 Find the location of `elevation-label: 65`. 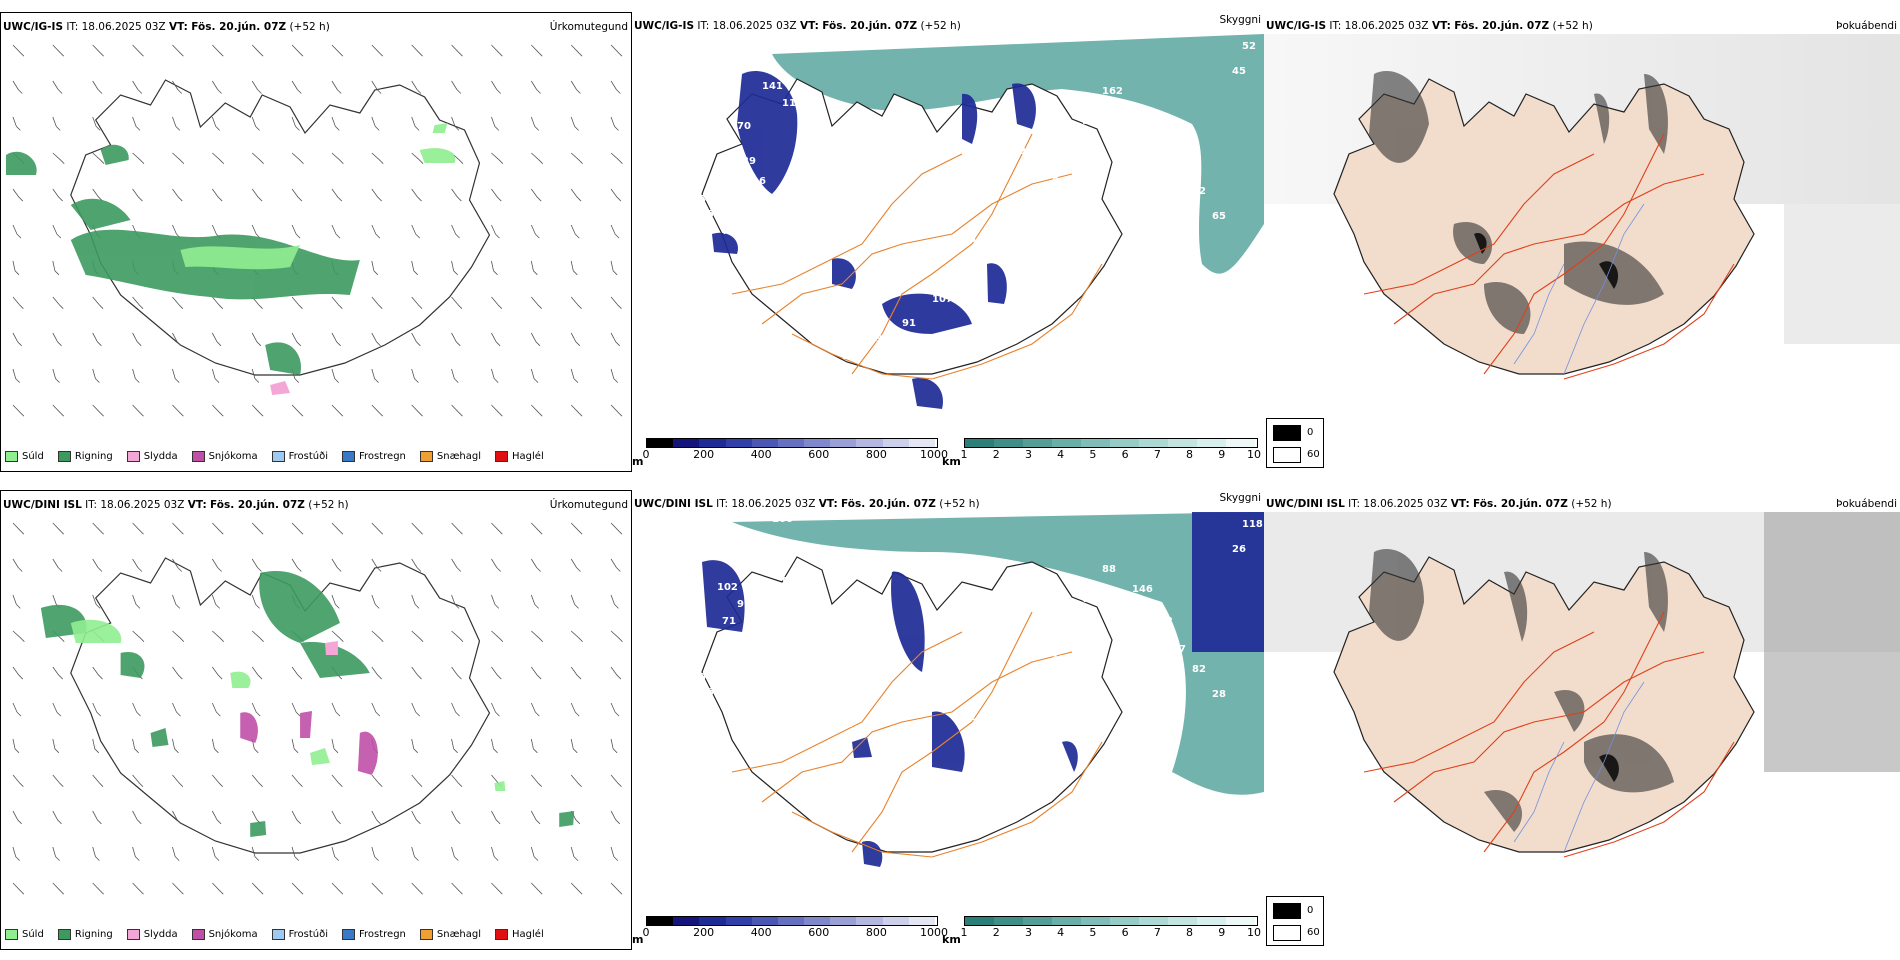

elevation-label: 65 is located at coordinates (1219, 216).